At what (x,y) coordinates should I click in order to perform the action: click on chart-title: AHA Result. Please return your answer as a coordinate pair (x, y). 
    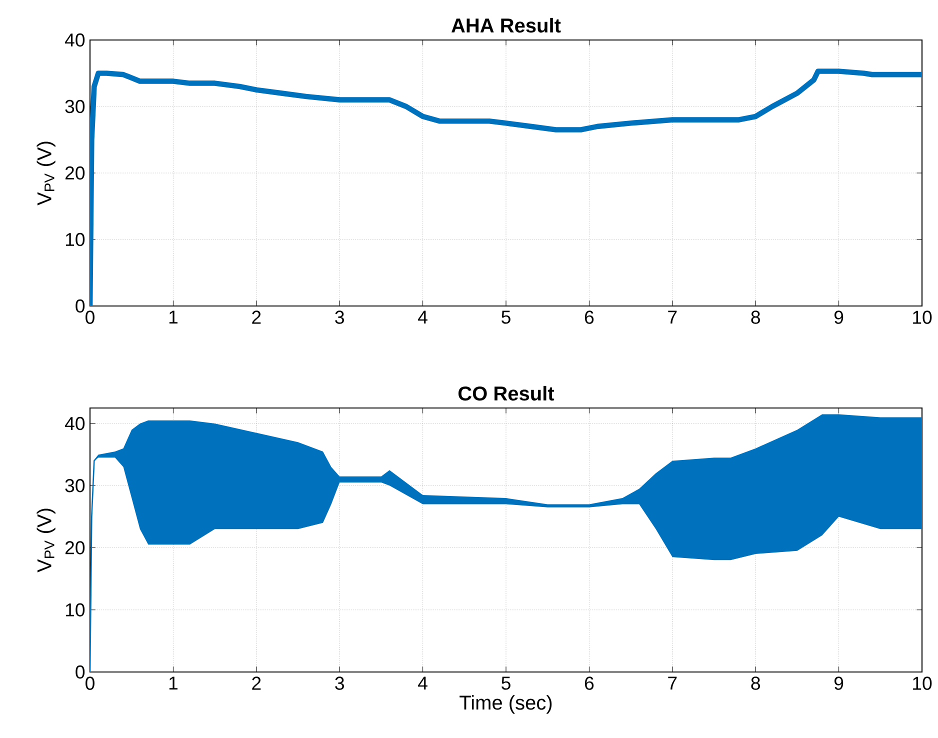
    Looking at the image, I should click on (506, 25).